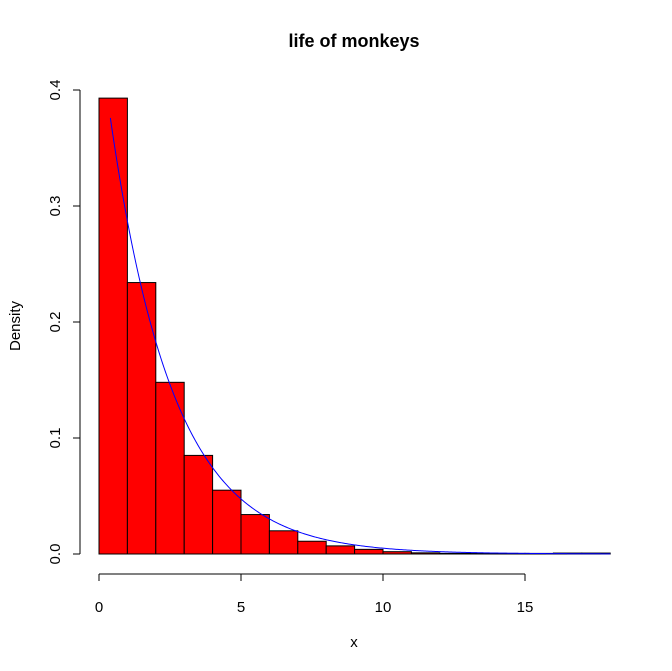 This screenshot has height=671, width=672. I want to click on y-tick-label-4: 0.4, so click(55, 90).